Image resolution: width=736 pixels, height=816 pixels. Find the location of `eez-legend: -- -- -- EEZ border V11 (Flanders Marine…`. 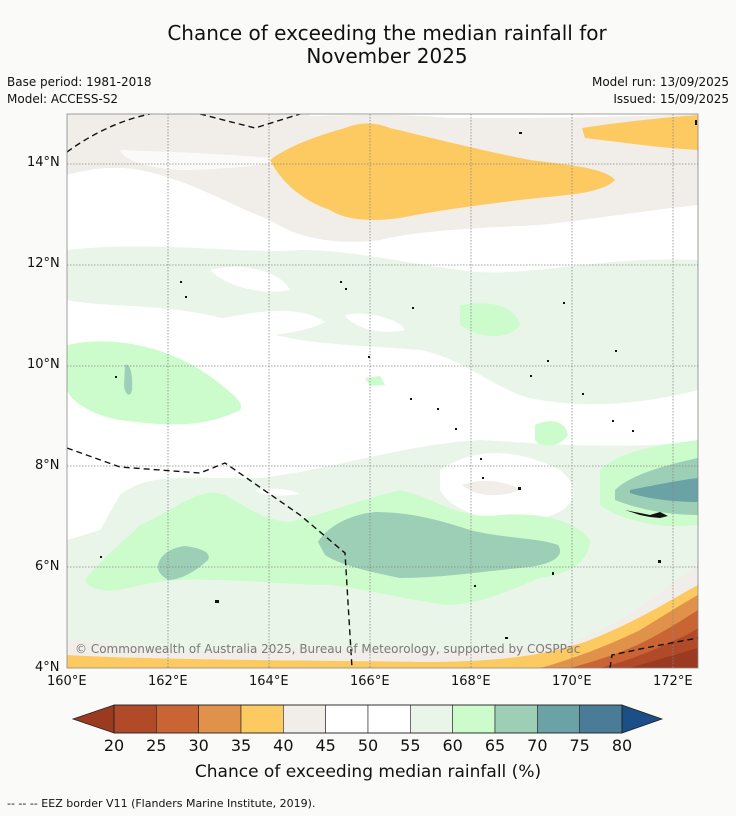

eez-legend: -- -- -- EEZ border V11 (Flanders Marine… is located at coordinates (161, 803).